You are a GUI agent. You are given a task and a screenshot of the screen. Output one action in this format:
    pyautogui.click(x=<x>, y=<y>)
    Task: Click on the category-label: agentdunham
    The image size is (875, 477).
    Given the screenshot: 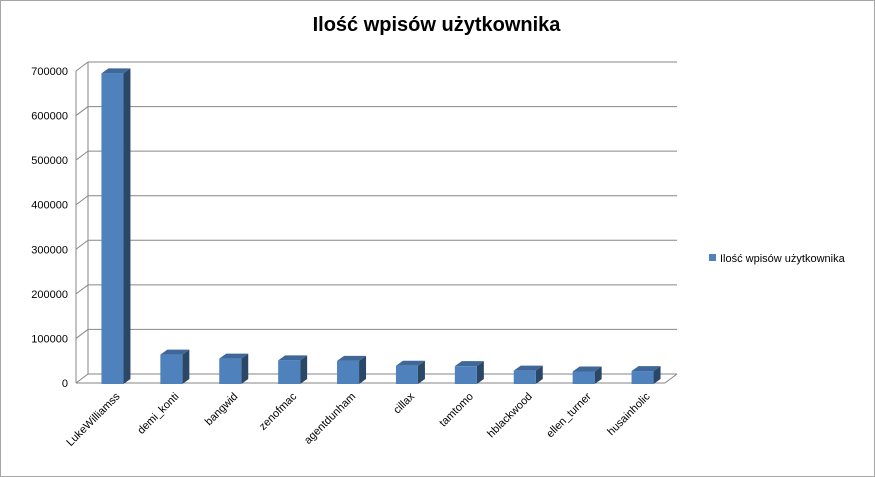 What is the action you would take?
    pyautogui.click(x=330, y=419)
    